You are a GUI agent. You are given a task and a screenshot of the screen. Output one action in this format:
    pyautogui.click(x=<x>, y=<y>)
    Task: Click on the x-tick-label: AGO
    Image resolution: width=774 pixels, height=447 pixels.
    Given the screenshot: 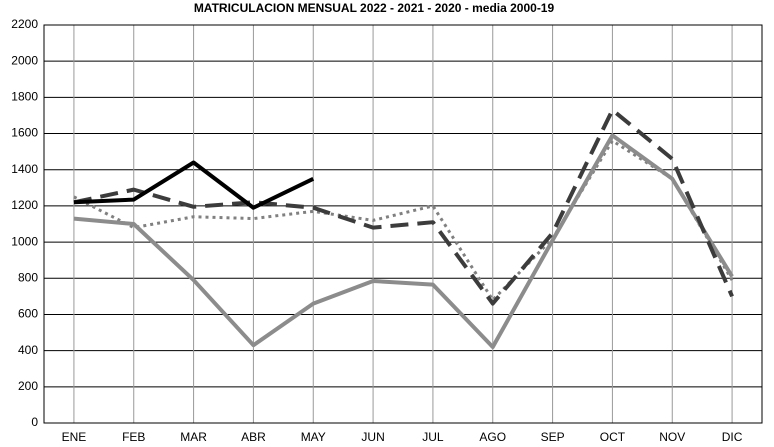 What is the action you would take?
    pyautogui.click(x=492, y=437)
    